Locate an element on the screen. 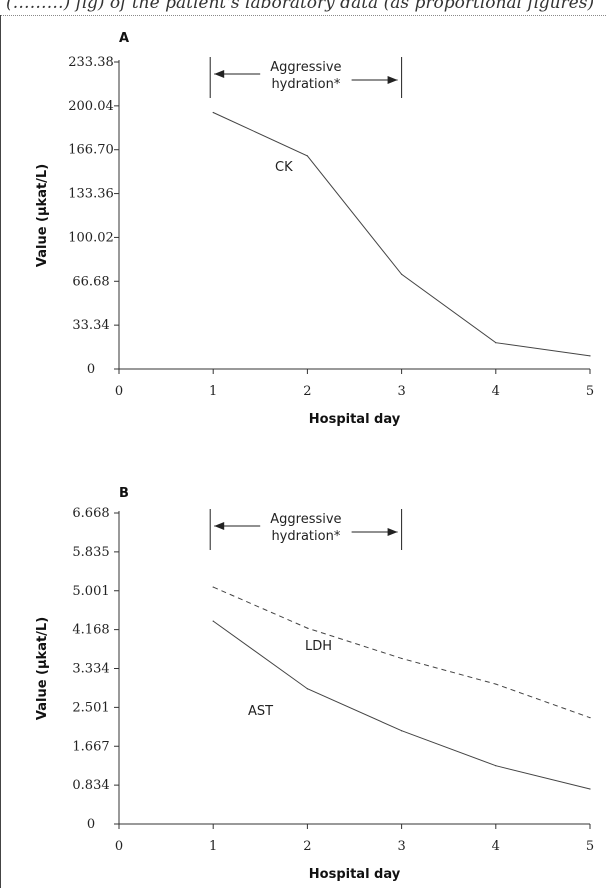 Image resolution: width=606 pixels, height=888 pixels. y-tick-label: 5.001 is located at coordinates (90, 591).